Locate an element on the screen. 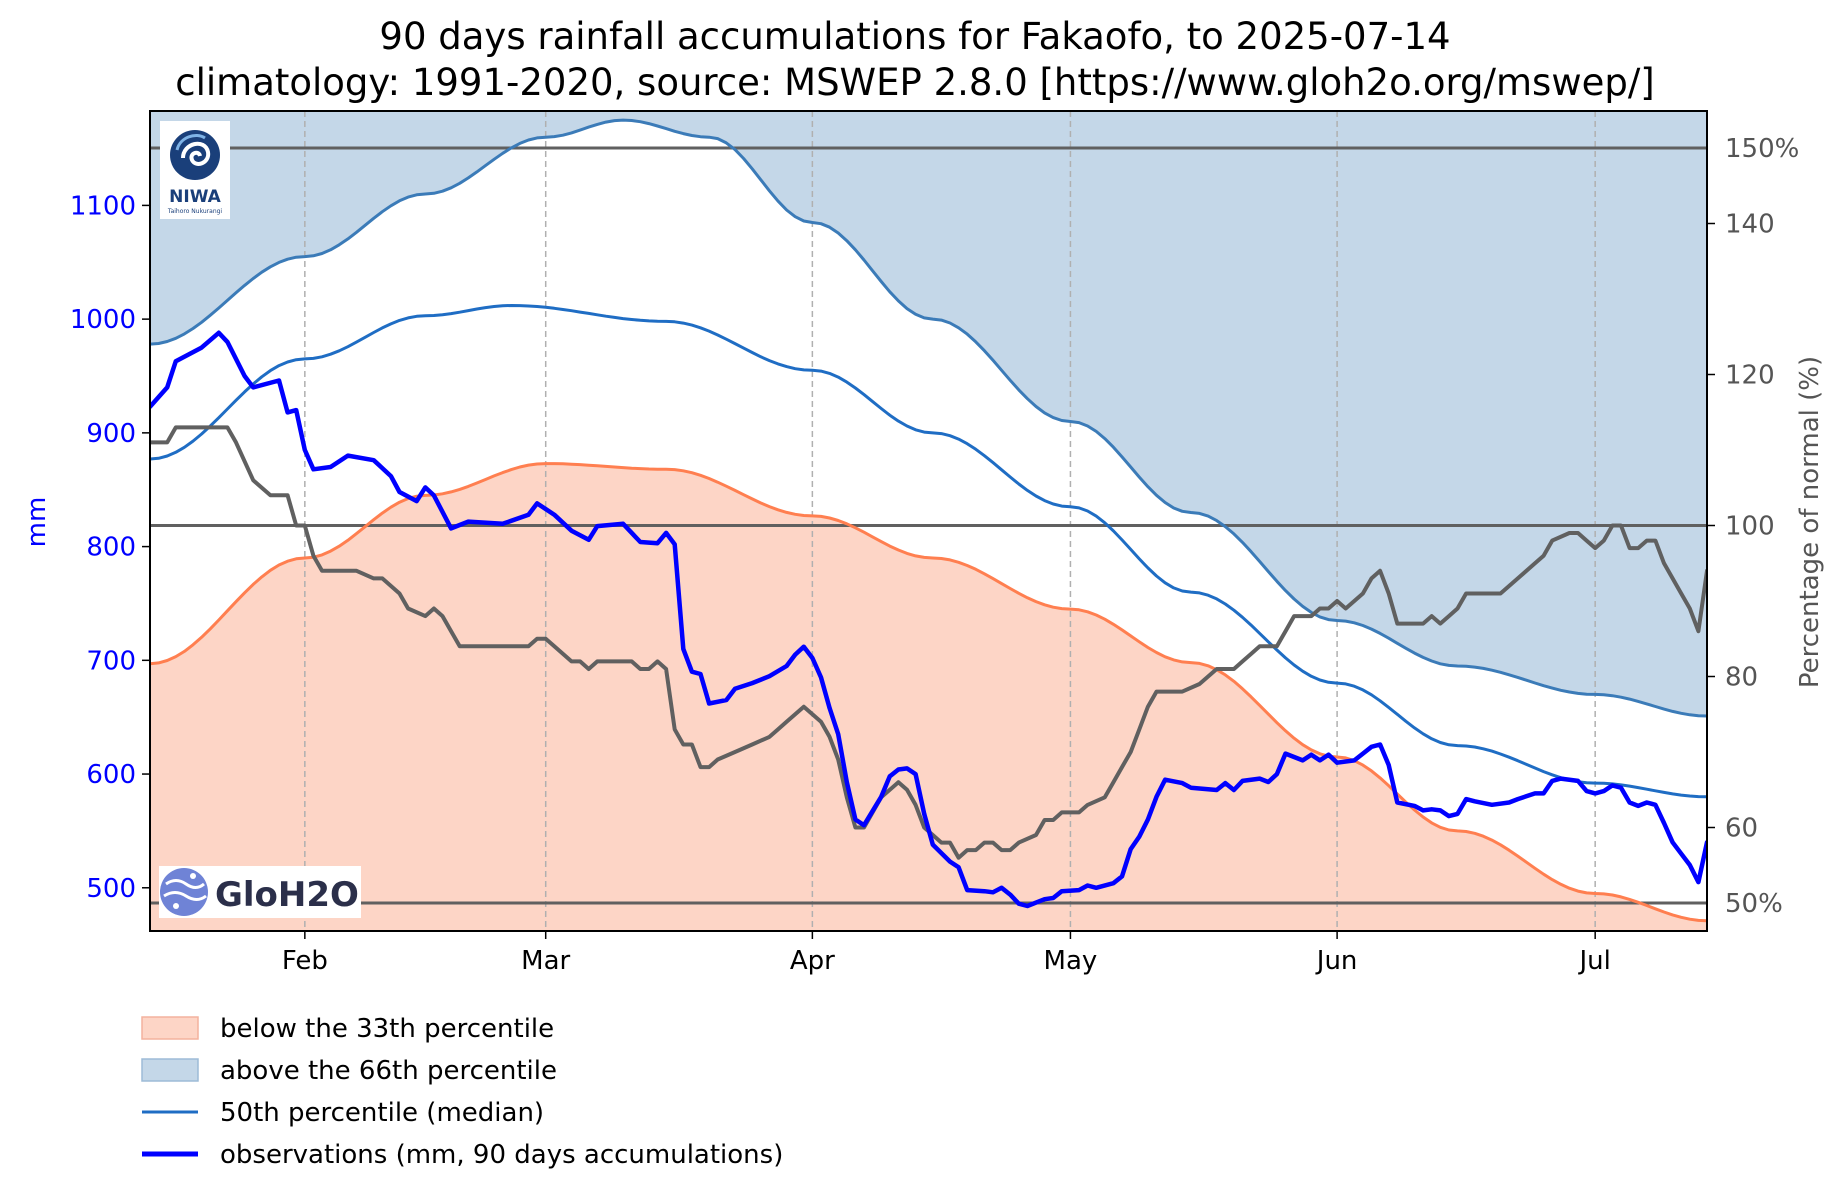 The height and width of the screenshot is (1197, 1830). y-right-tick-label: 140 is located at coordinates (1750, 225).